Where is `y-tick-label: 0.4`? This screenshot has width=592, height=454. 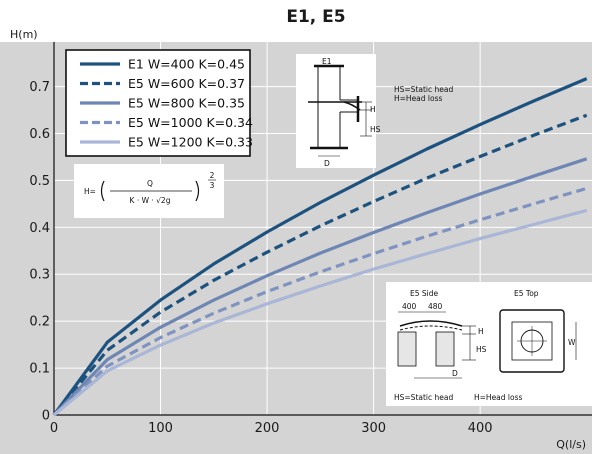
y-tick-label: 0.4 is located at coordinates (39, 228).